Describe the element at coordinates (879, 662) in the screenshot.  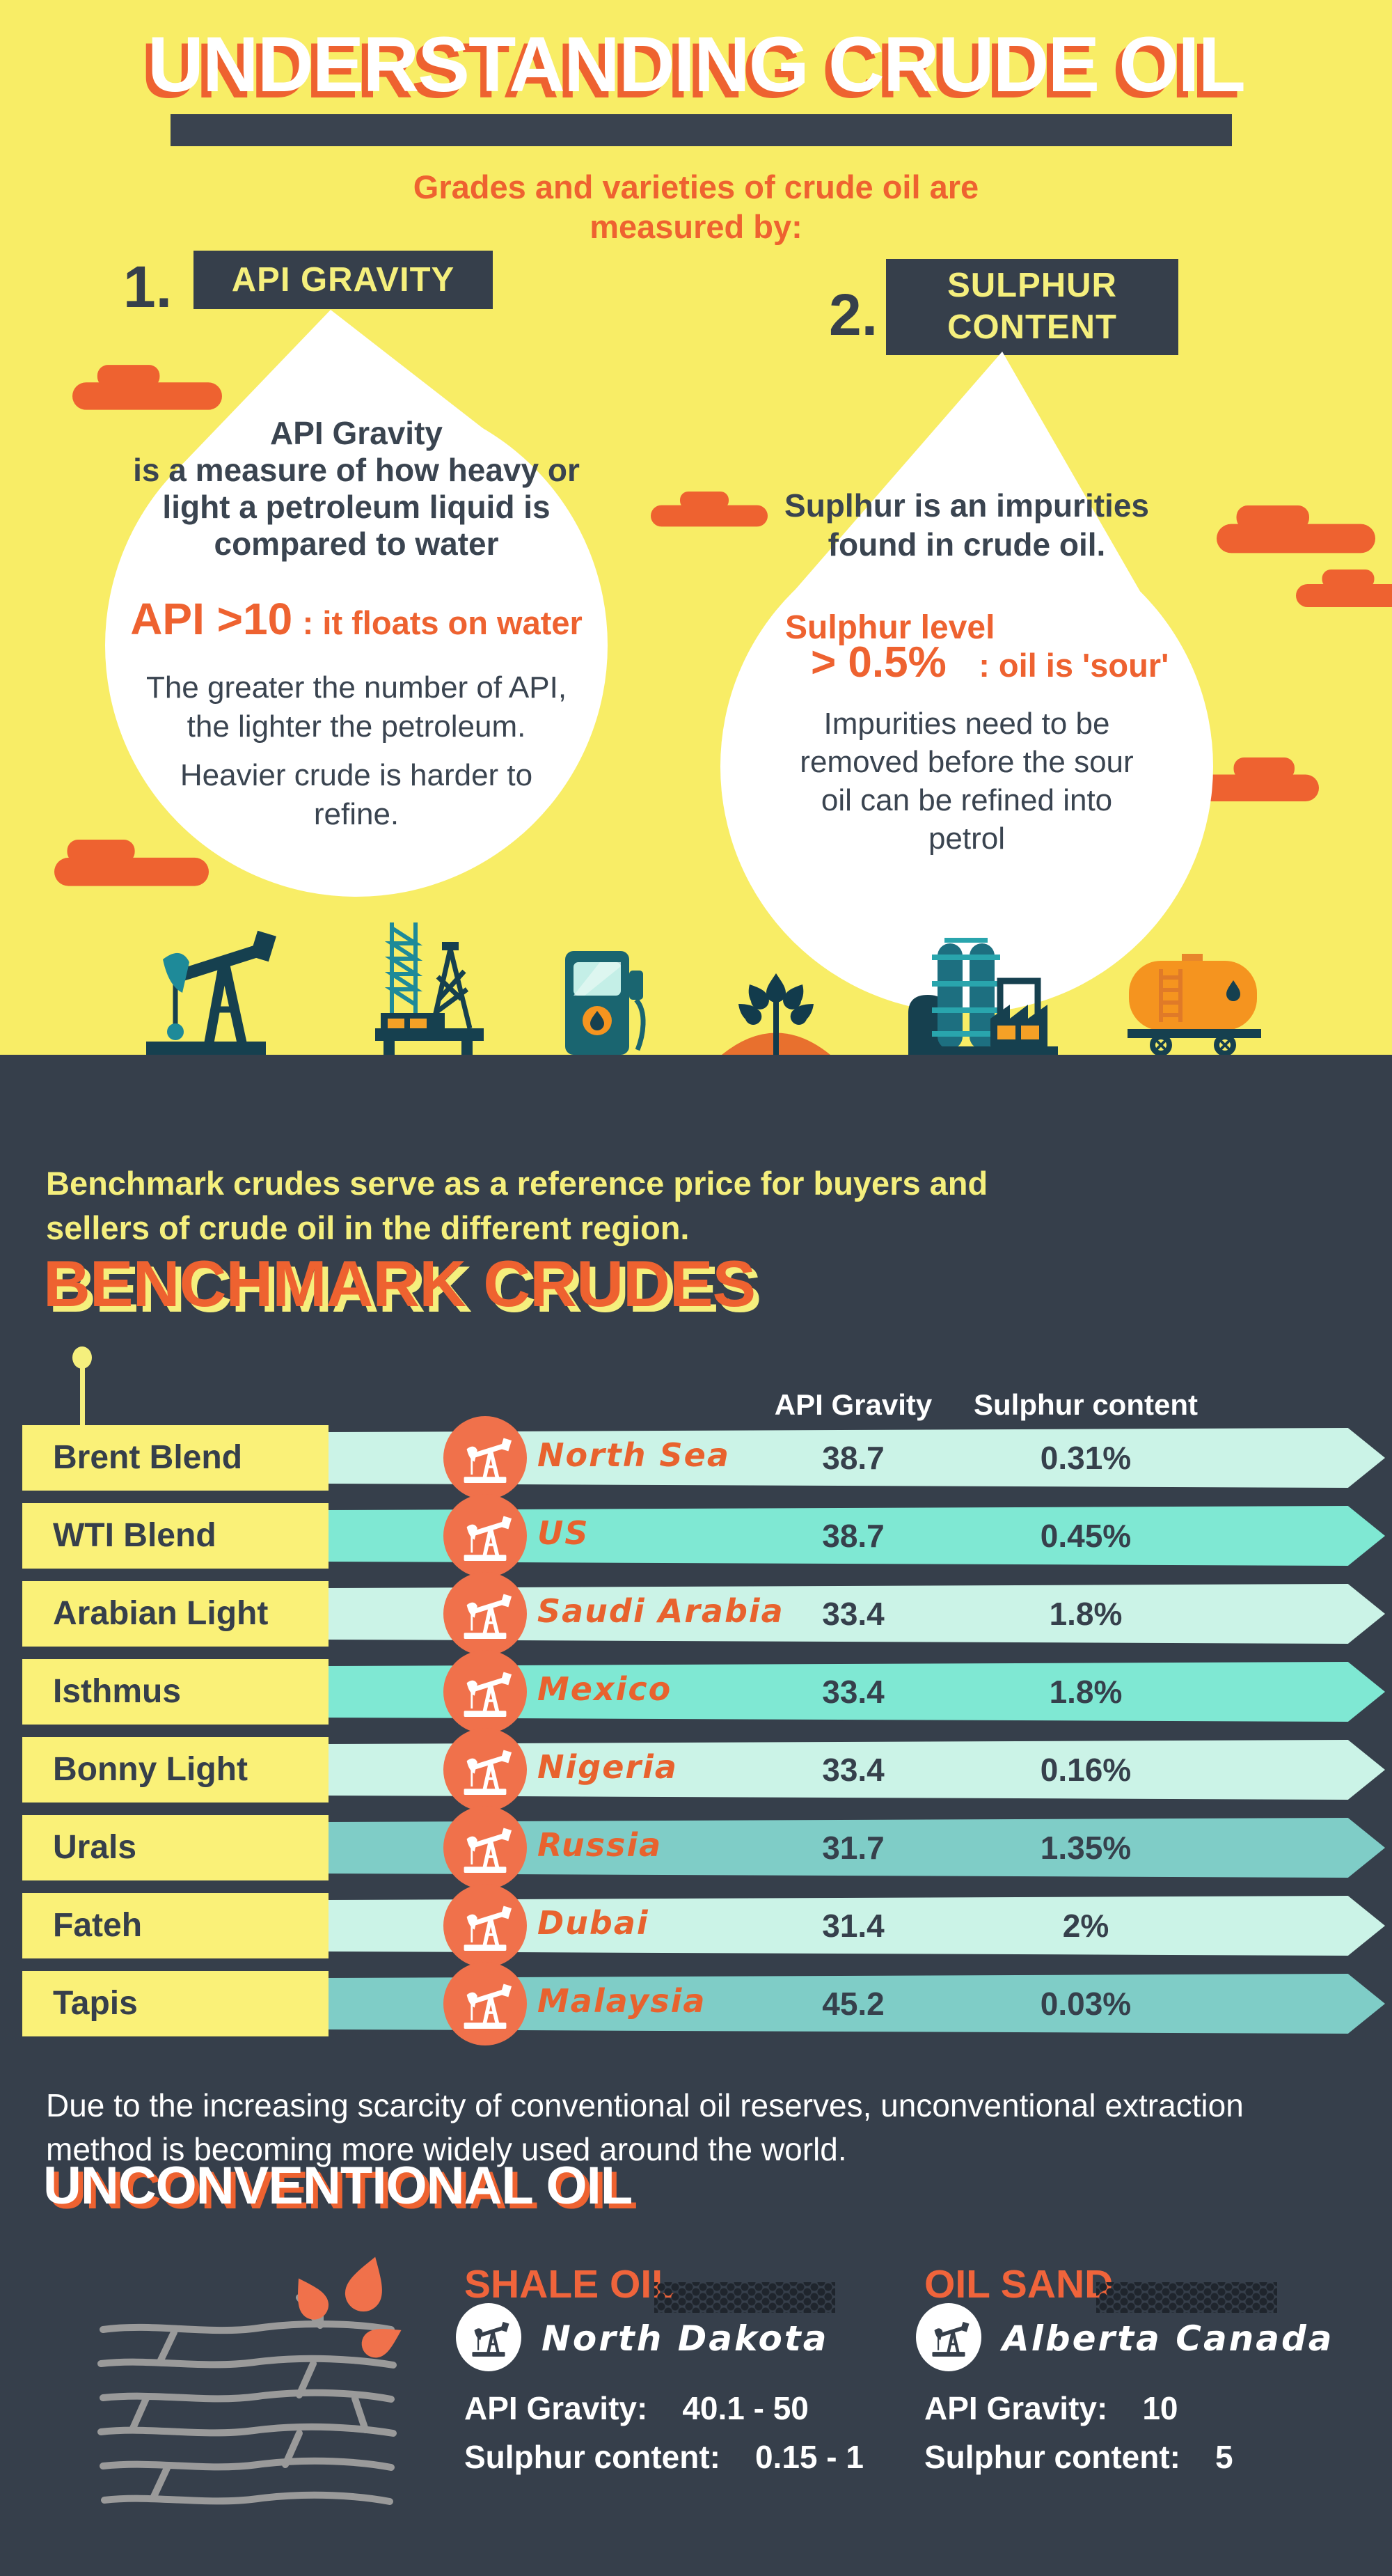
I see `sulphur-rule-value: > 0.5%` at that location.